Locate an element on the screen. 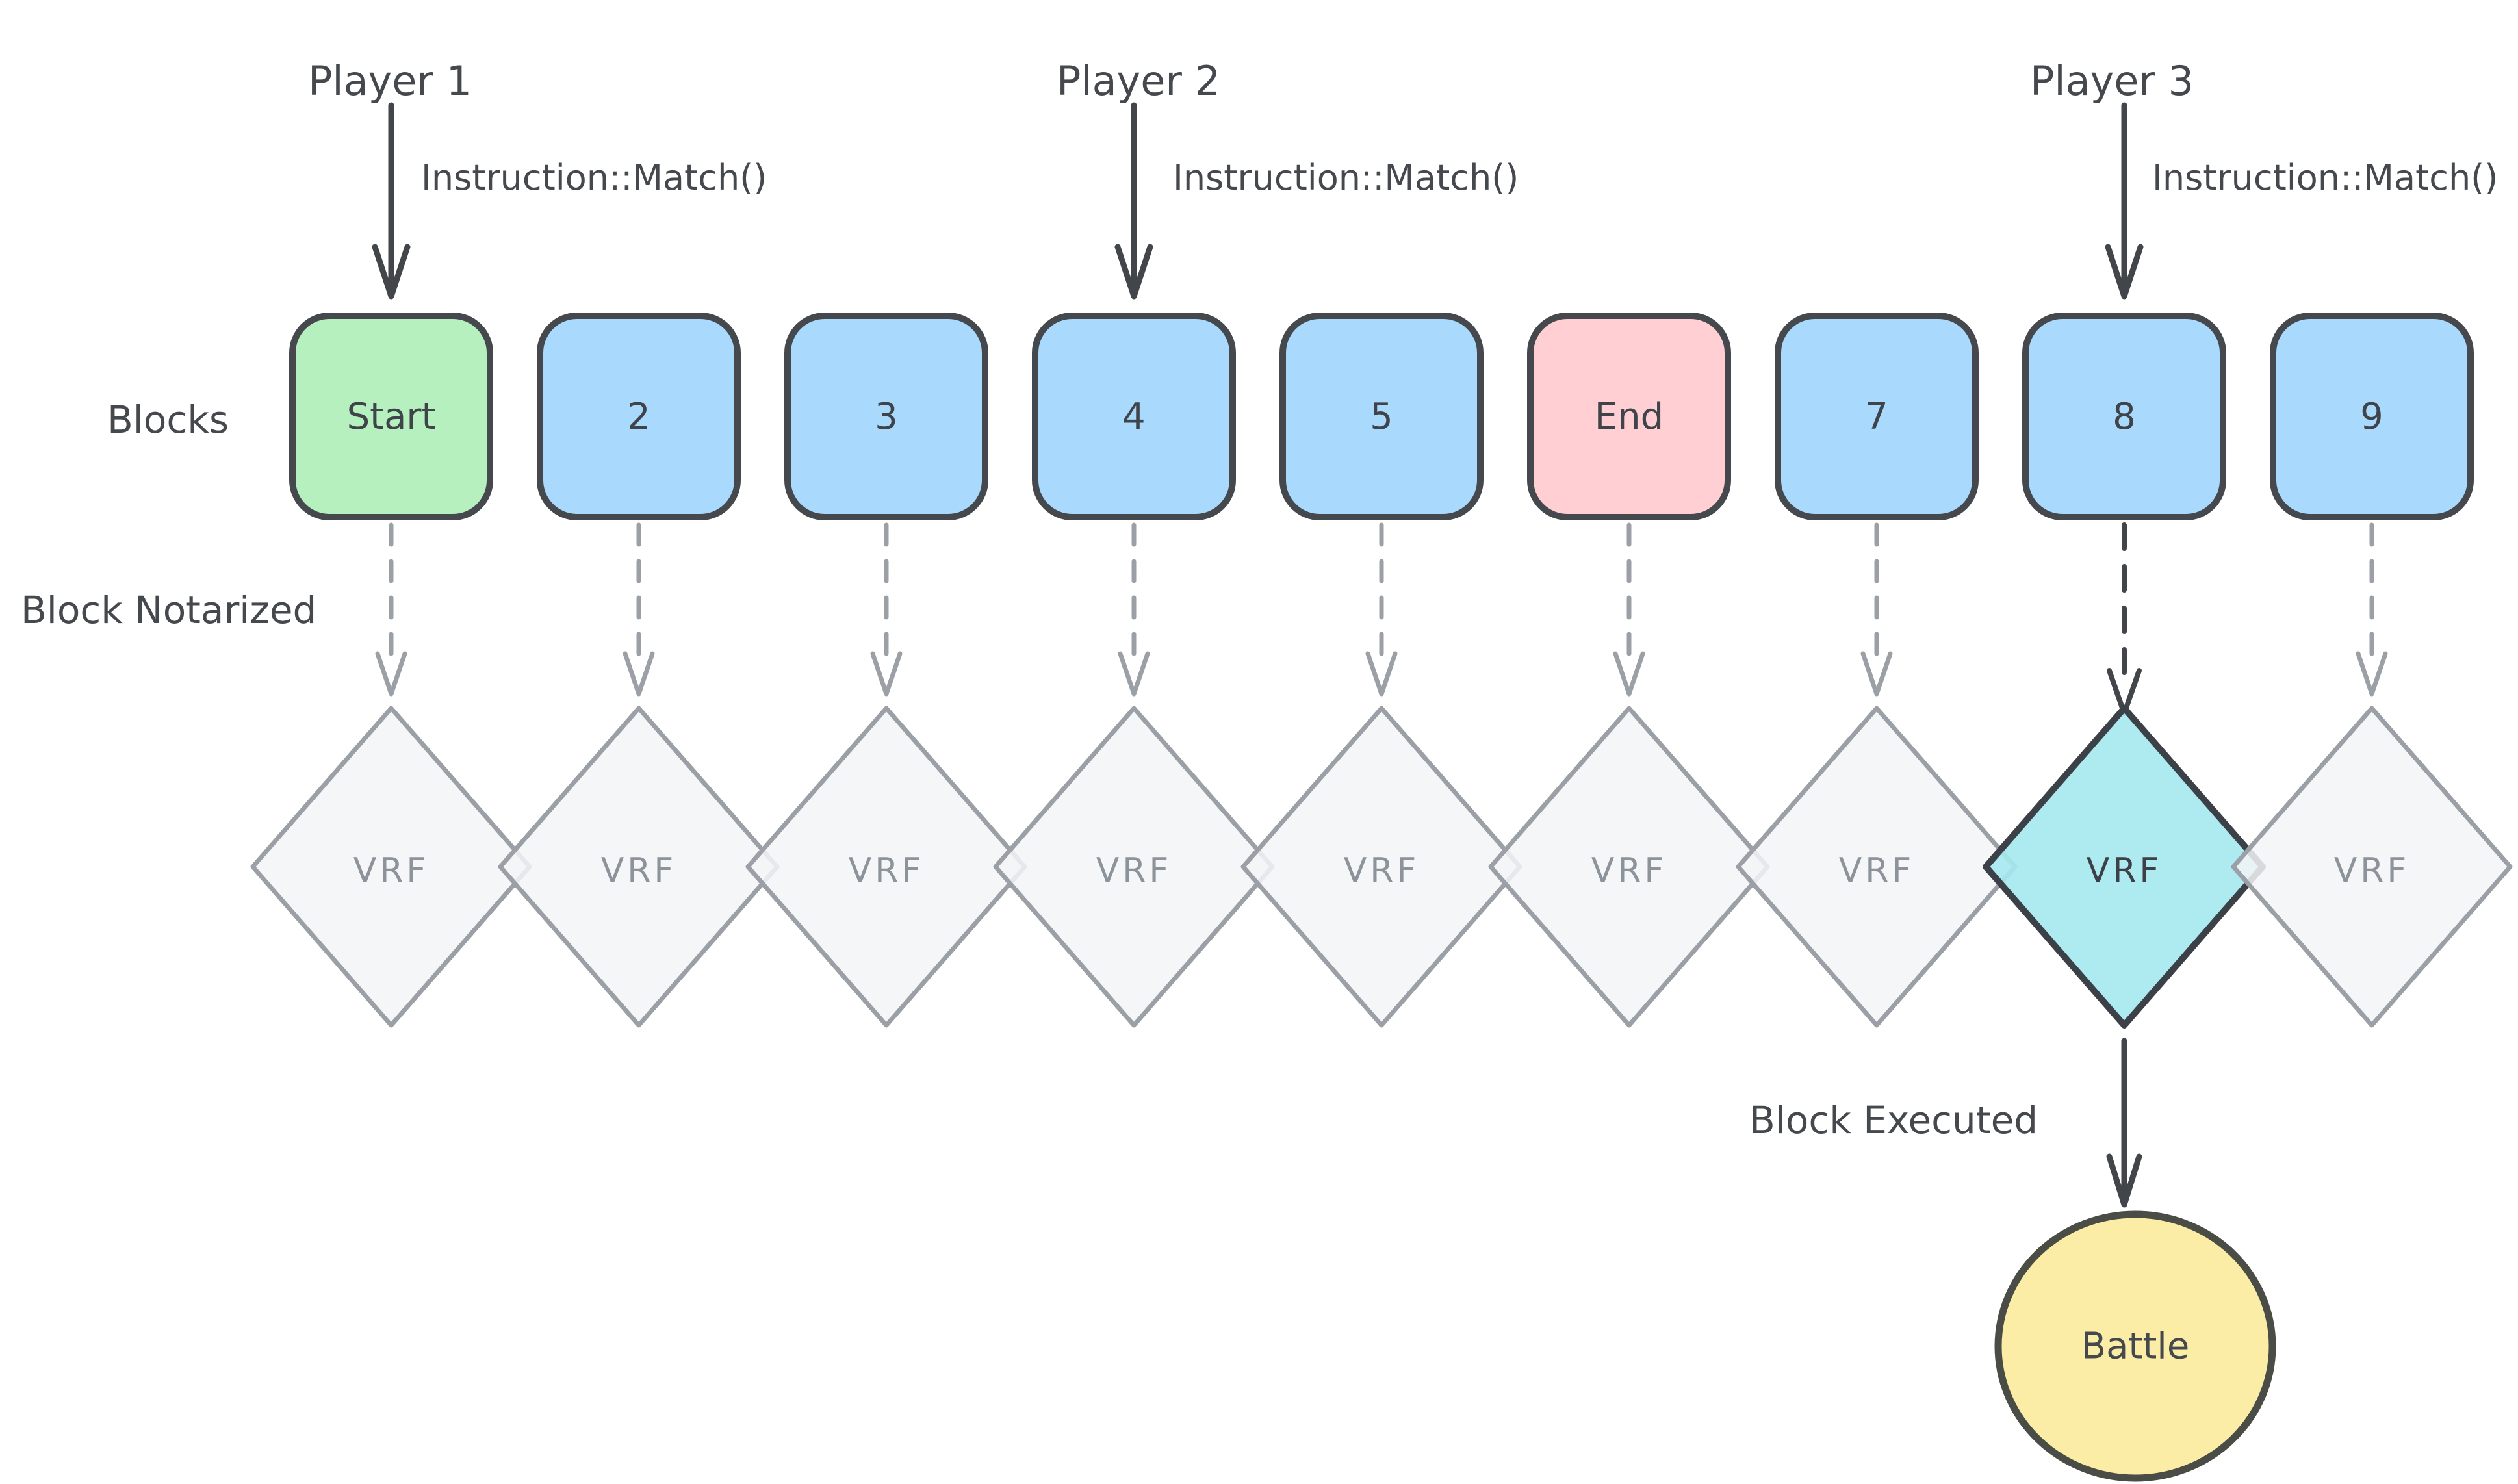 The width and height of the screenshot is (2518, 1484). block-label: 8 is located at coordinates (2124, 417).